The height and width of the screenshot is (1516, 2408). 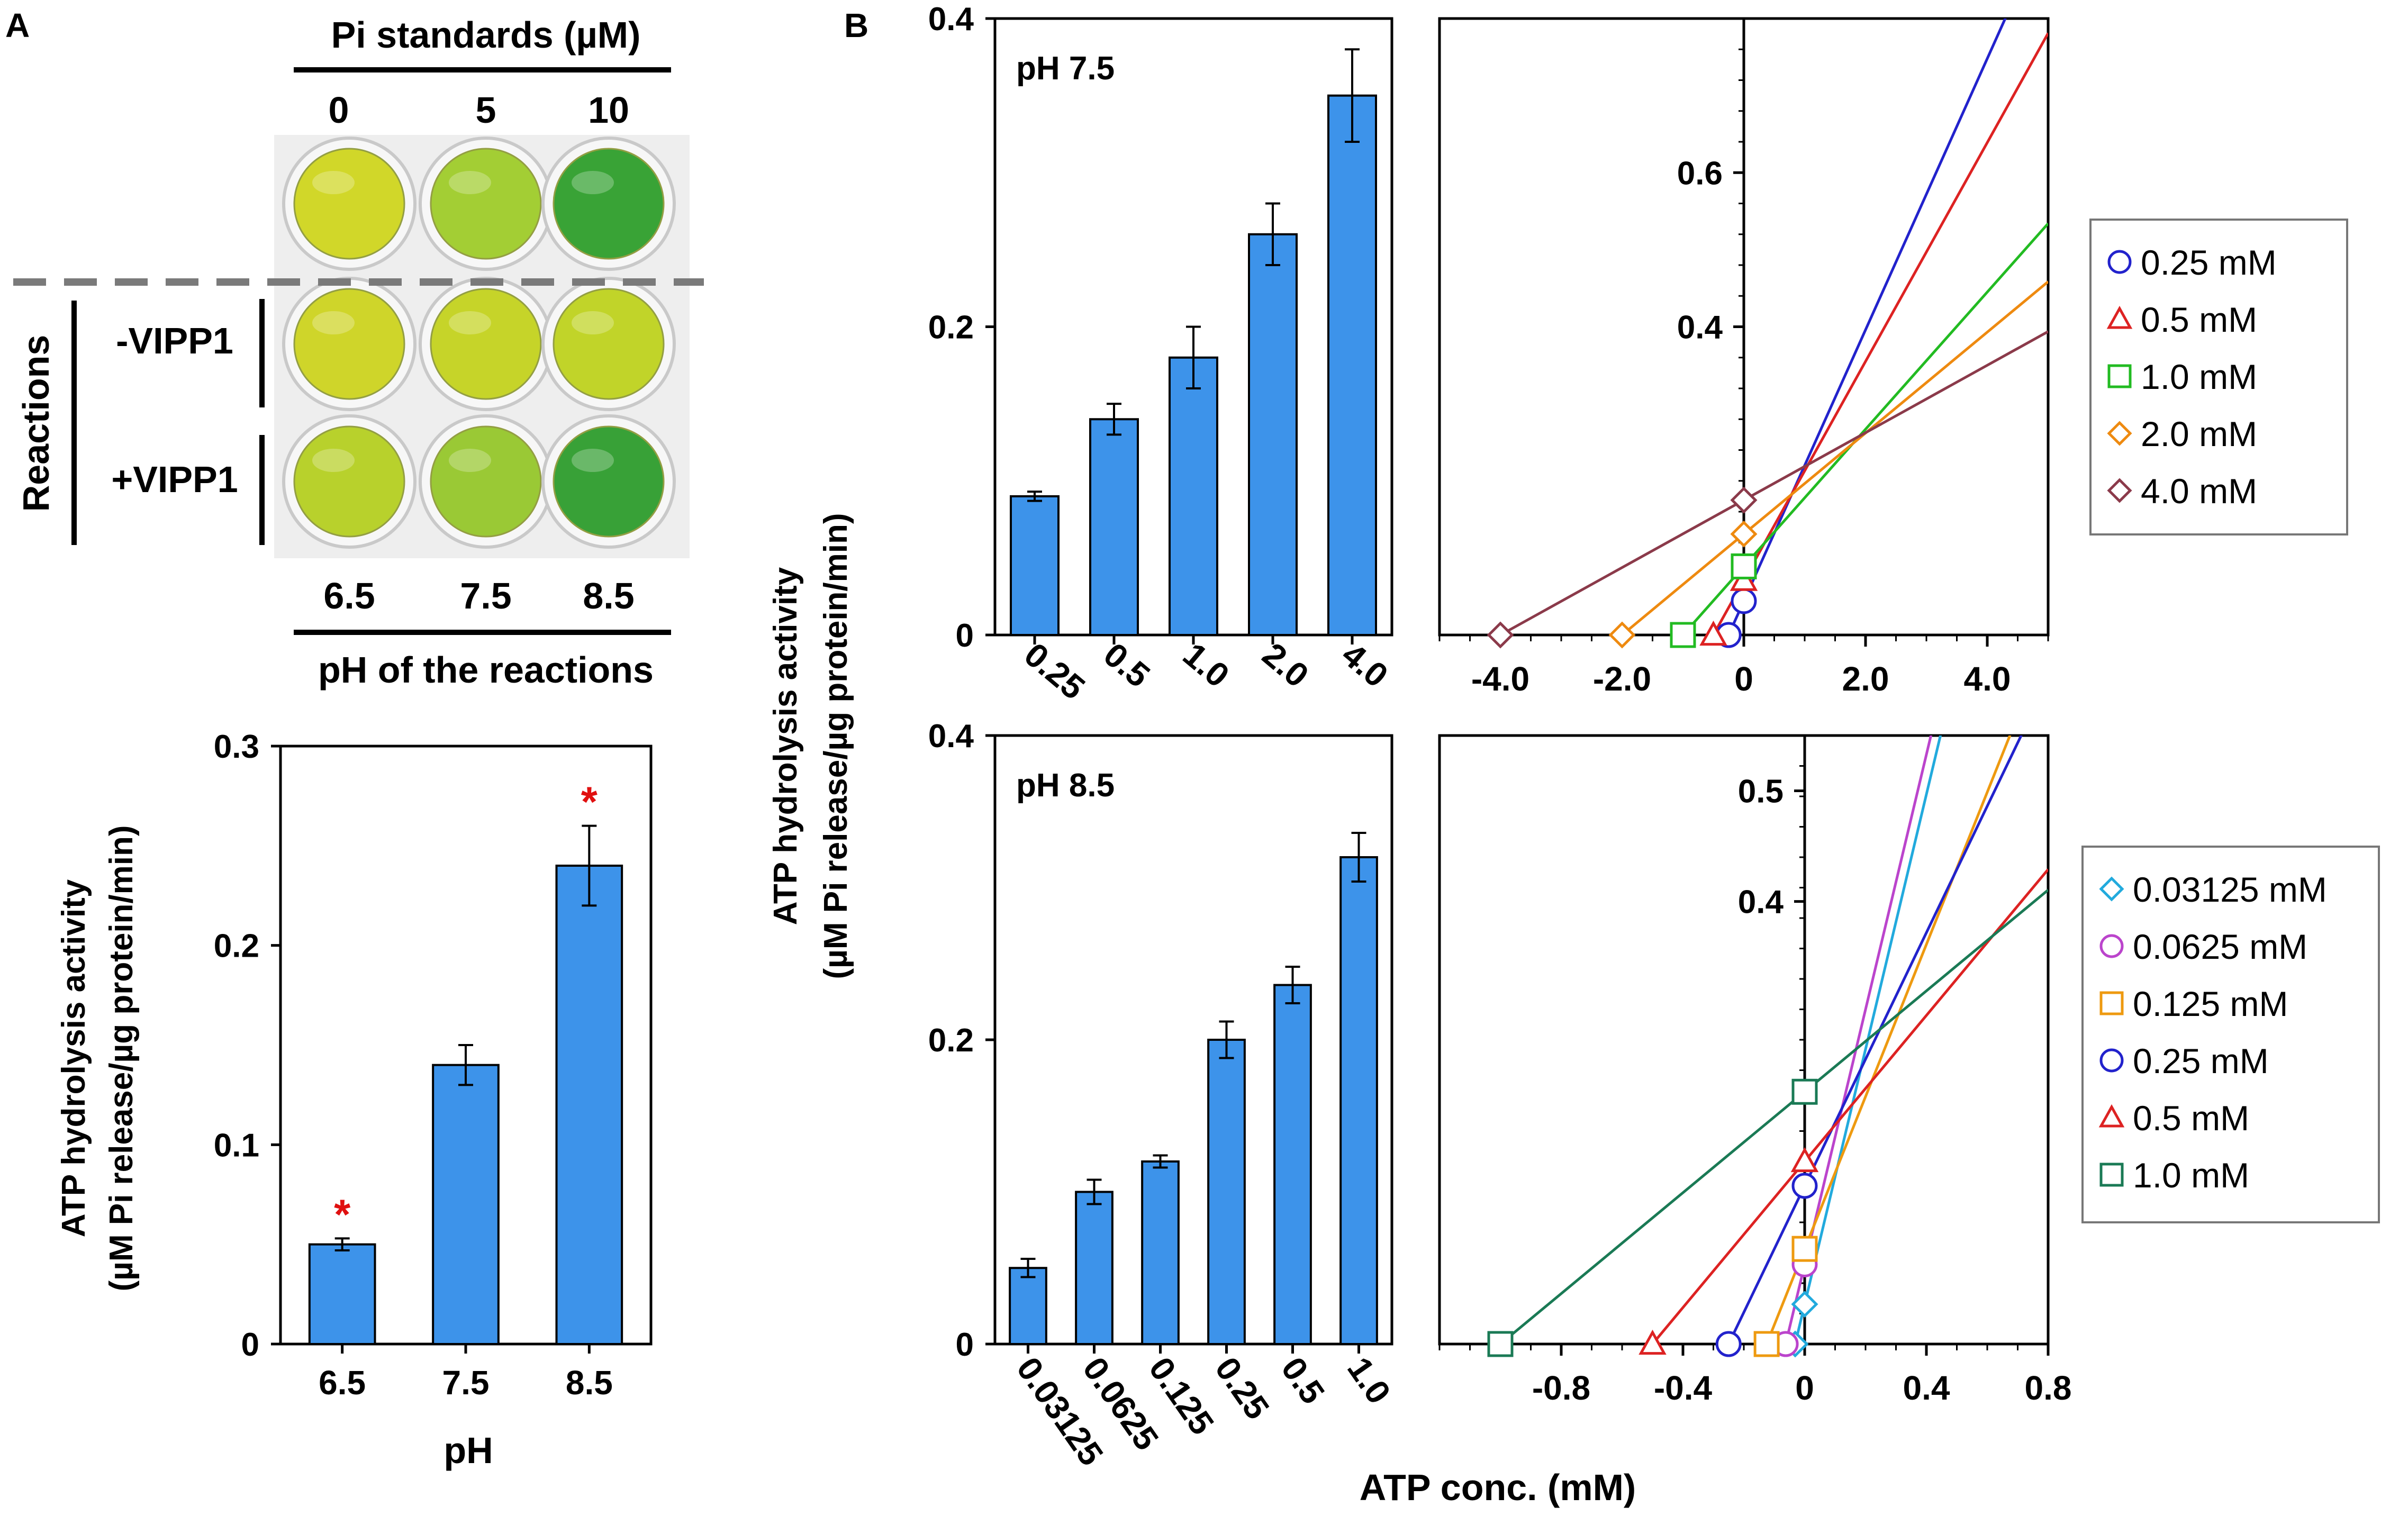 What do you see at coordinates (1684, 1388) in the screenshot?
I see `x-tick-label: -0.4` at bounding box center [1684, 1388].